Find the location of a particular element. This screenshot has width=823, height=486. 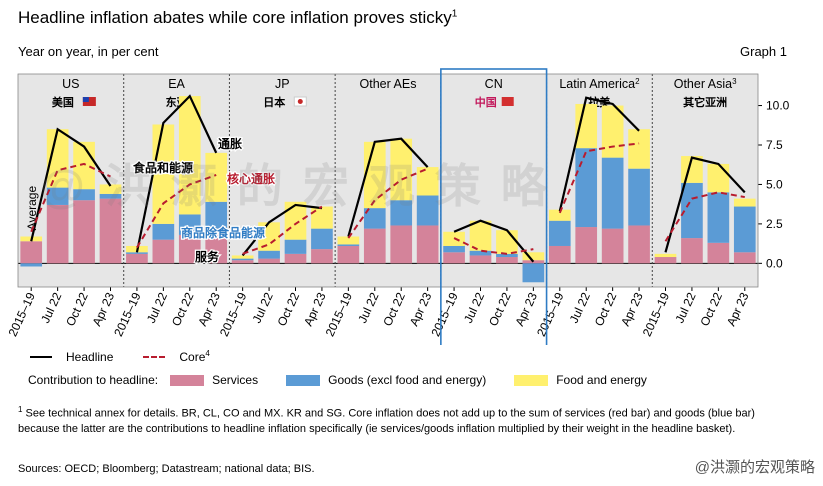

y-tick-label: 5.0 is located at coordinates (774, 184).